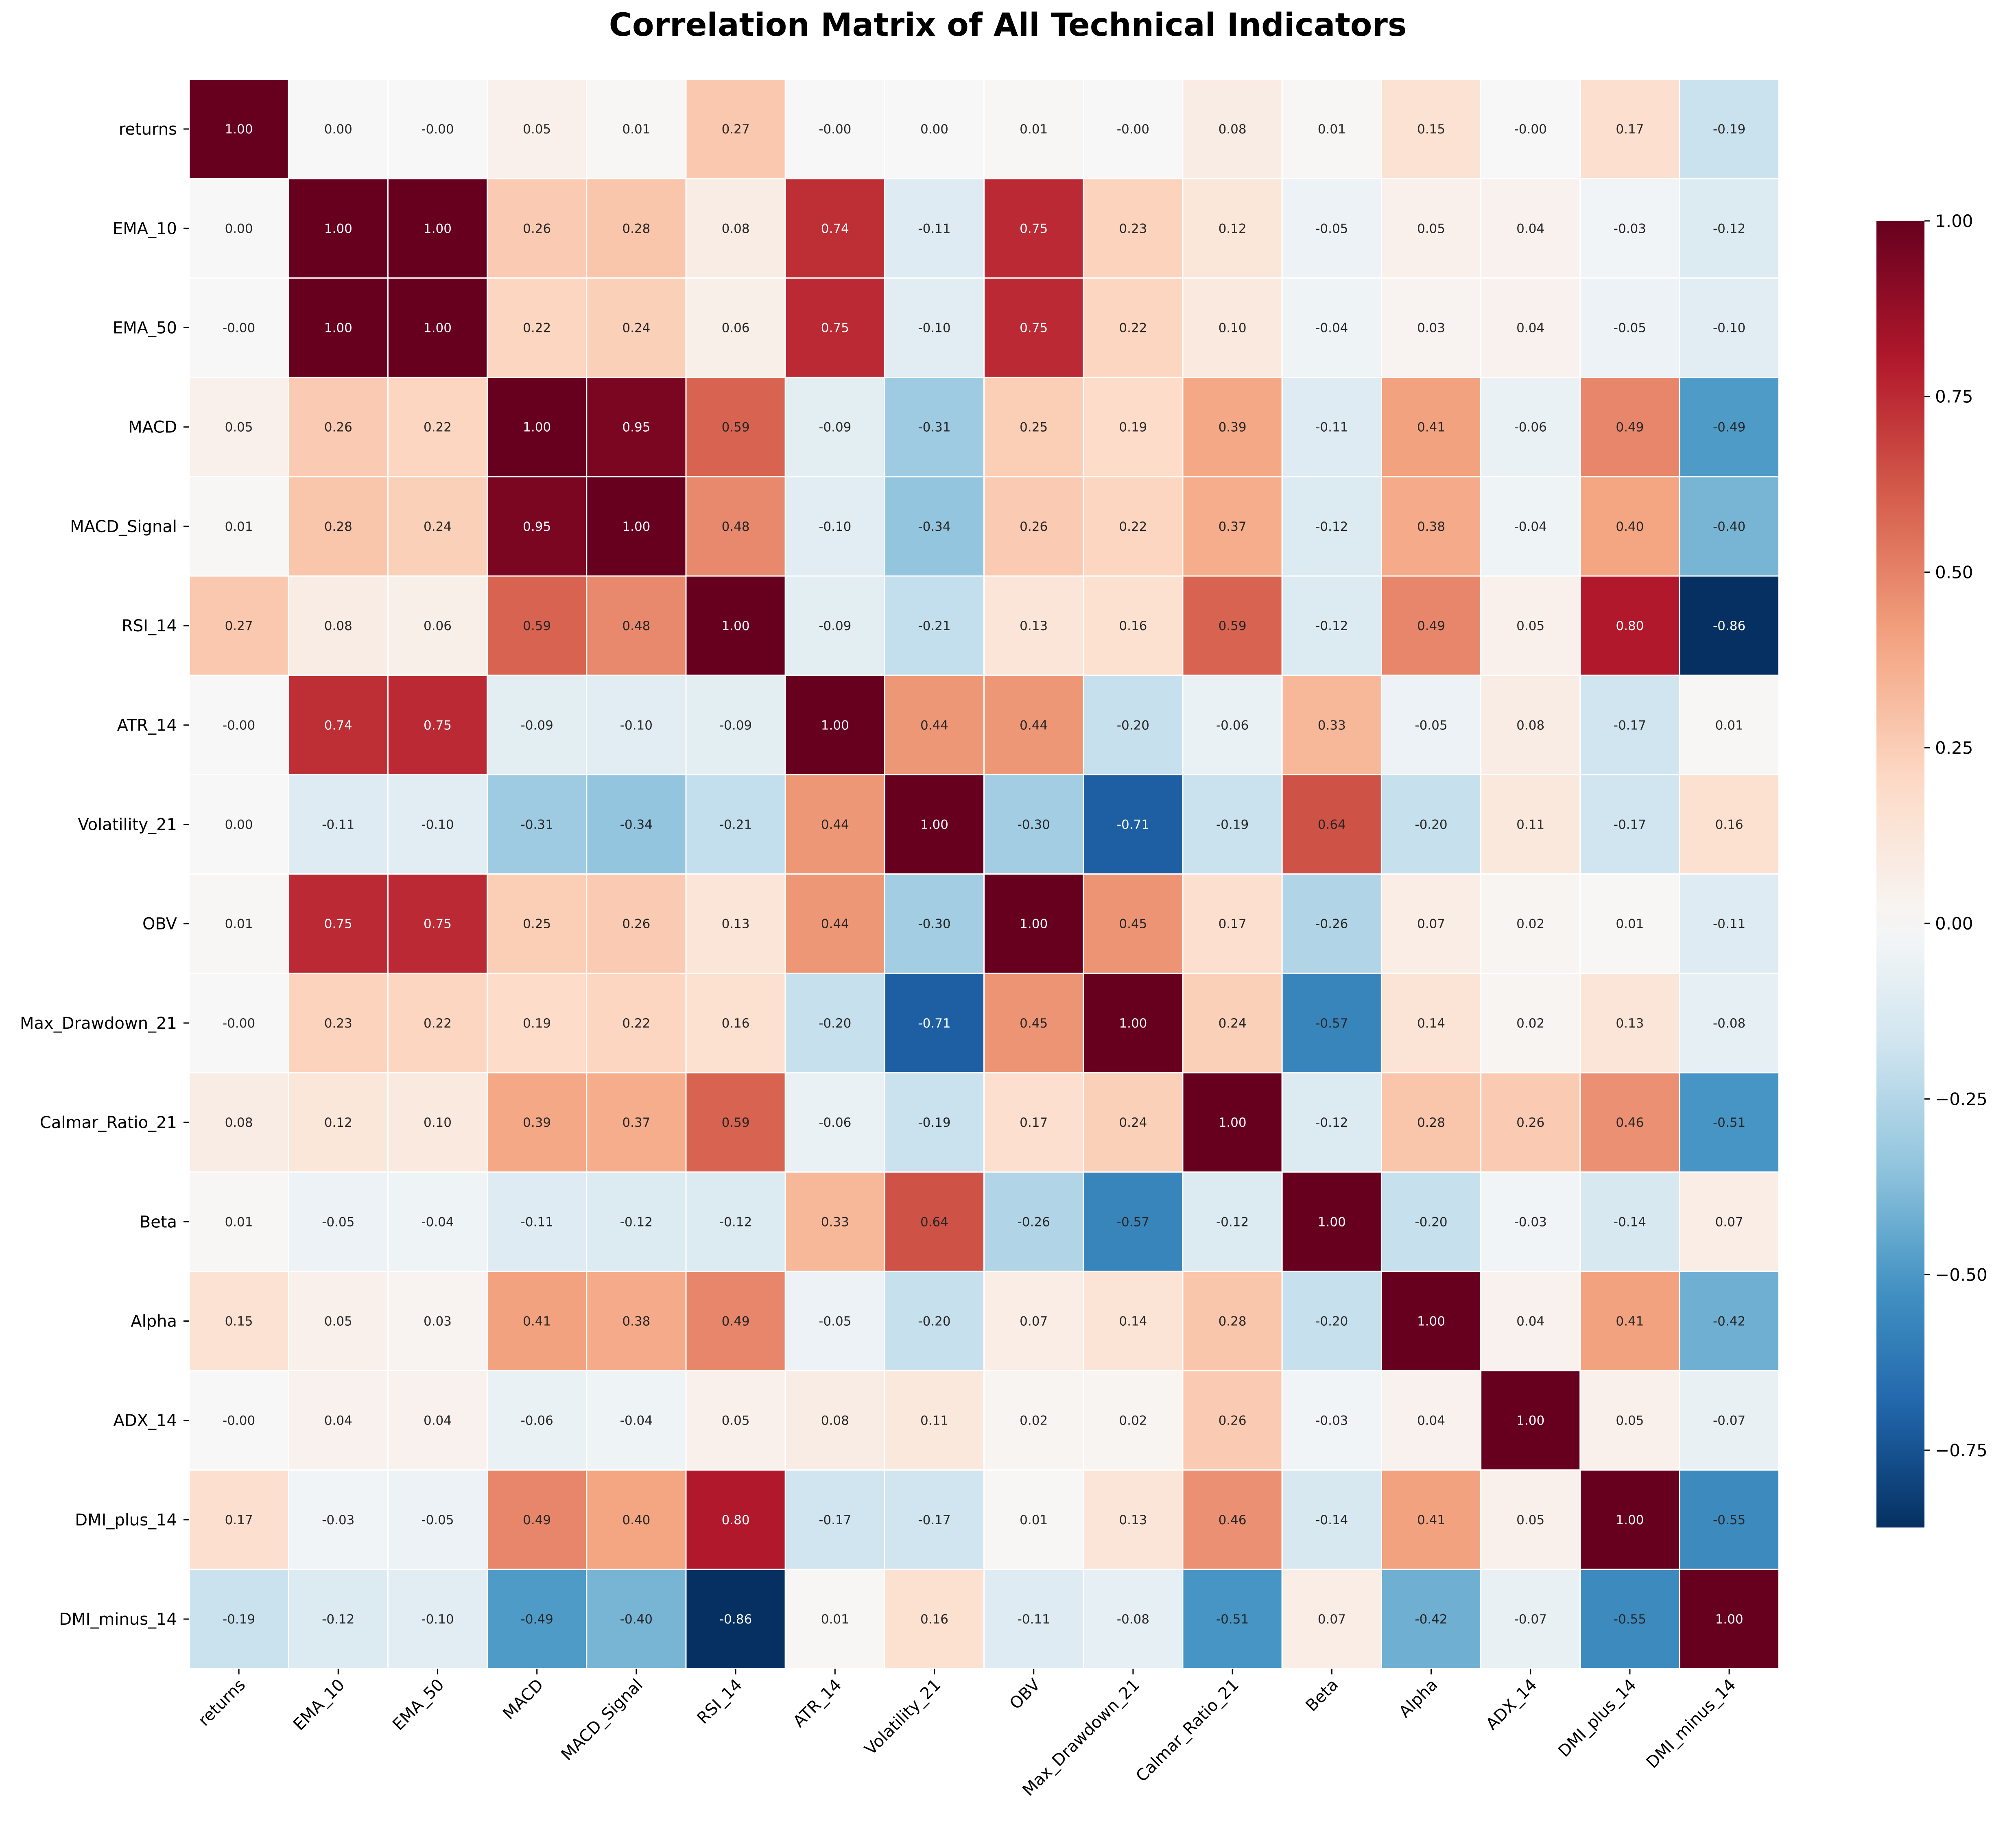 This screenshot has height=1822, width=2016. Describe the element at coordinates (736, 1122) in the screenshot. I see `cell-value-label: 0.59` at that location.